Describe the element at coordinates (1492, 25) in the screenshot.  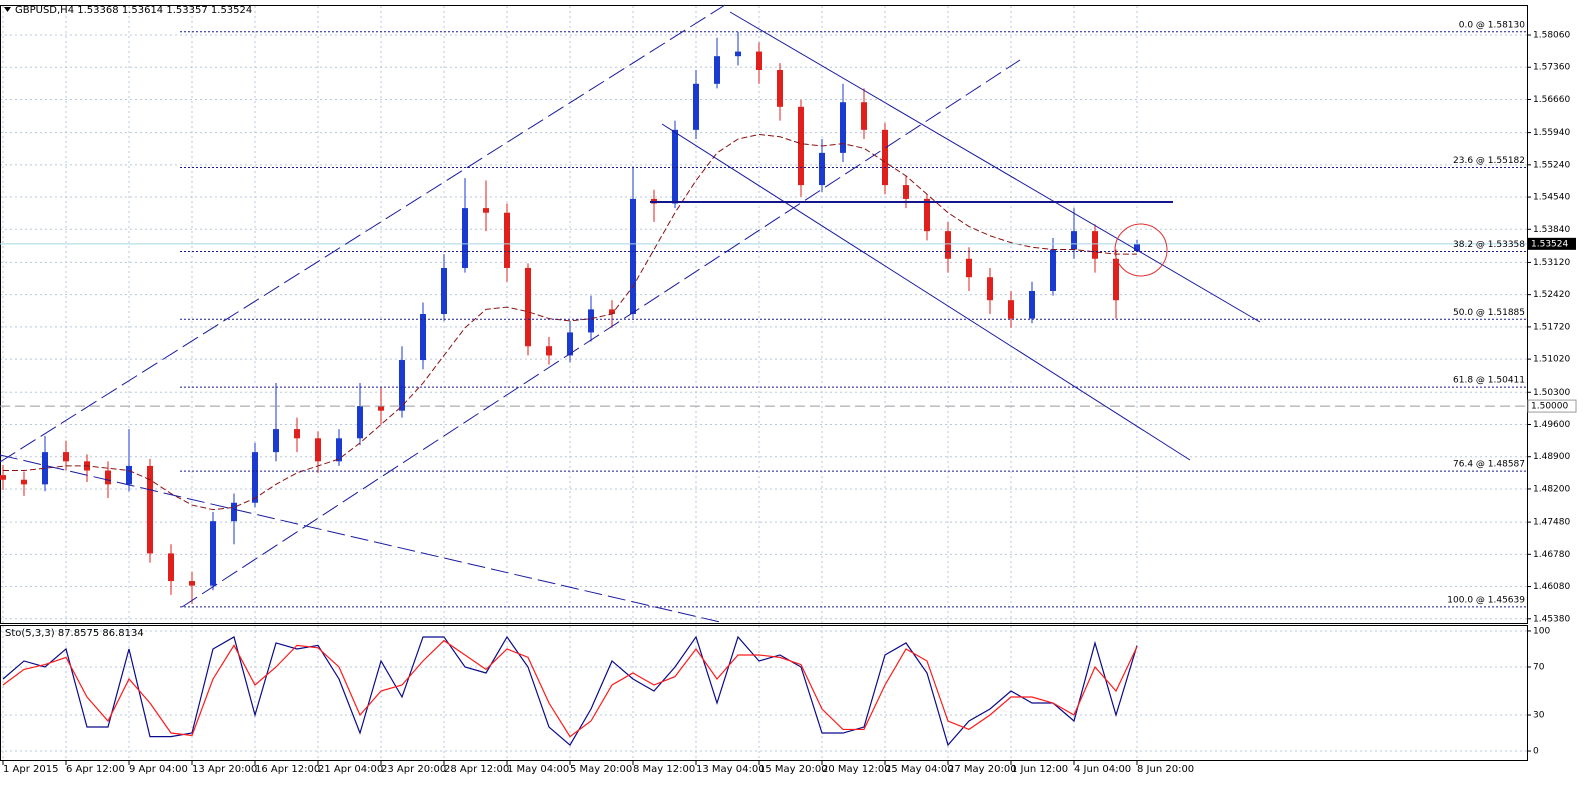
I see `fib-label: 0.0 @ 1.58130` at that location.